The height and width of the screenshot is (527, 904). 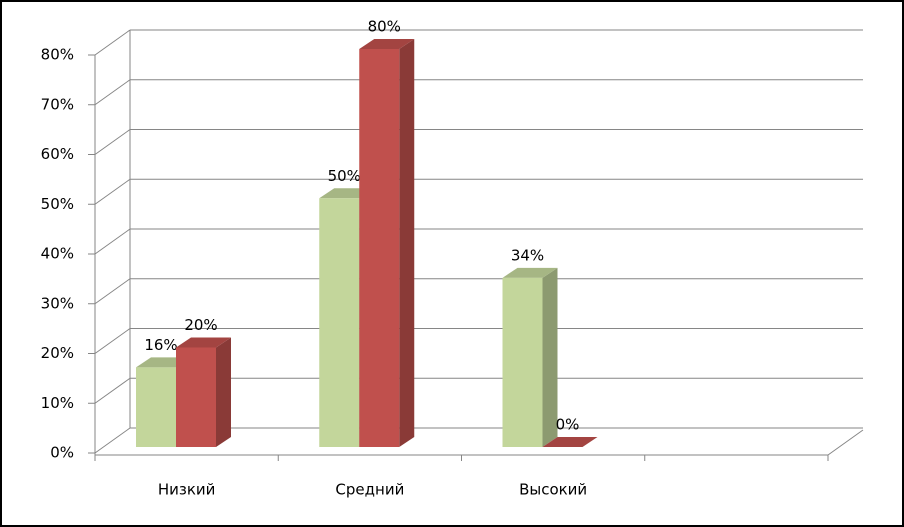 What do you see at coordinates (57, 403) in the screenshot?
I see `y-tick-label: 10%` at bounding box center [57, 403].